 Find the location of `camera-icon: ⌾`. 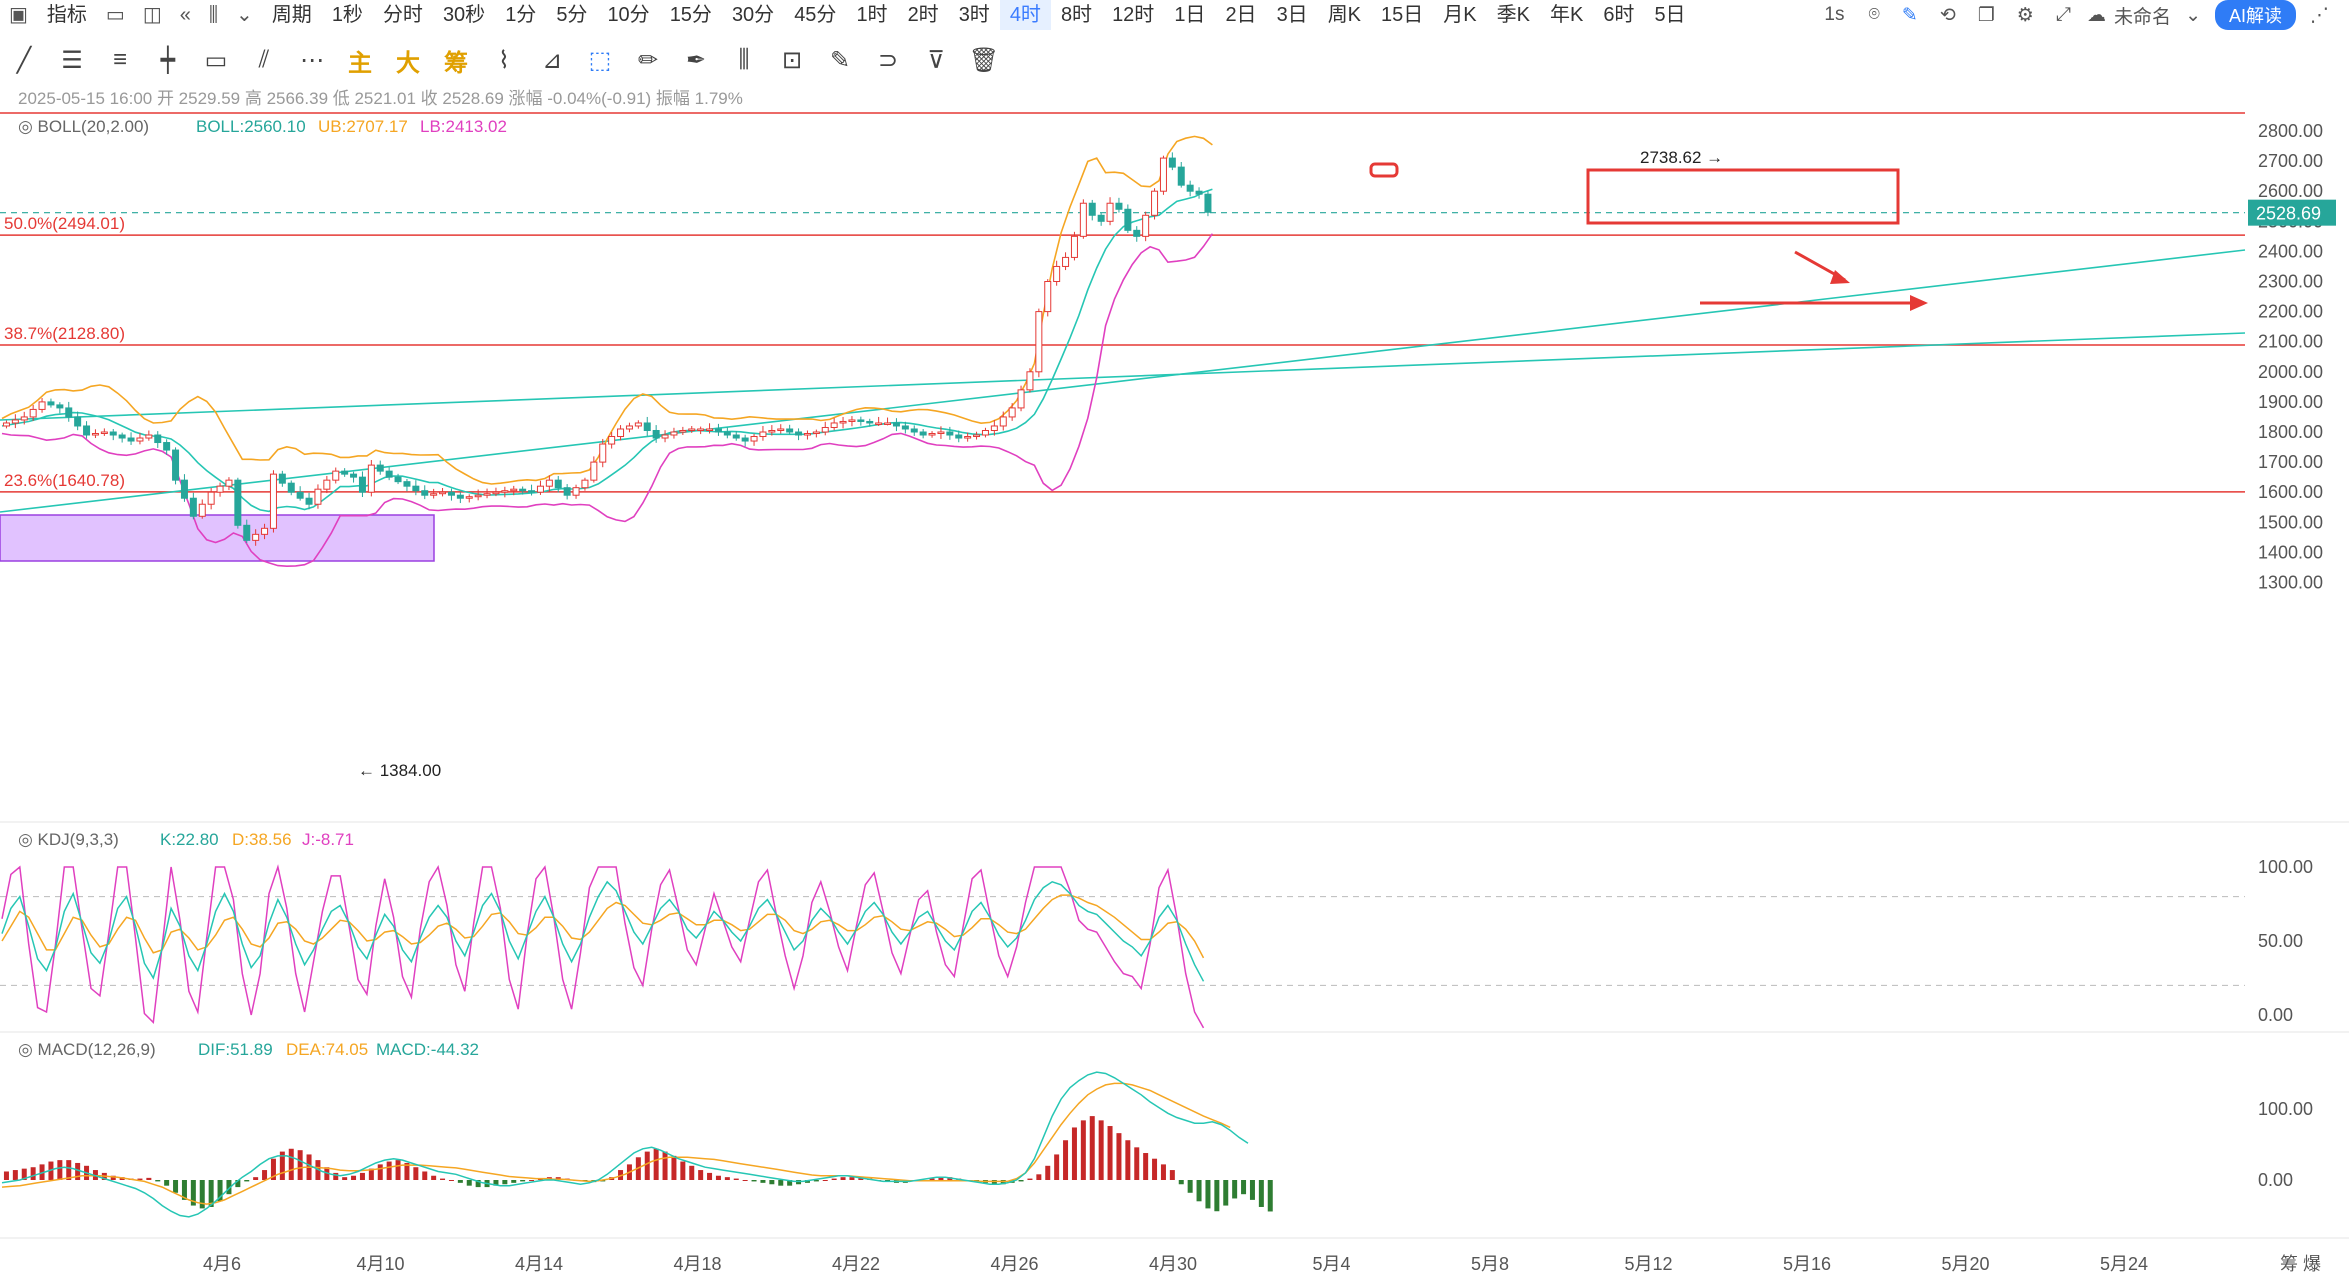

camera-icon: ⌾ is located at coordinates (1874, 14).